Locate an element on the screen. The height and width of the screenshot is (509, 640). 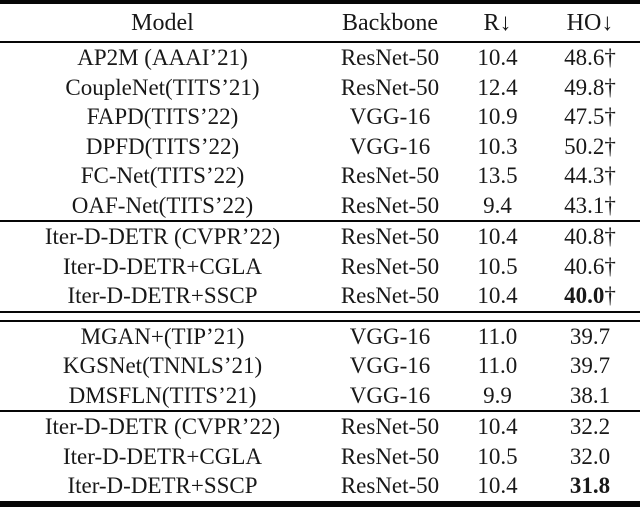
ho-metric-cell: 44.3† is located at coordinates (590, 175).